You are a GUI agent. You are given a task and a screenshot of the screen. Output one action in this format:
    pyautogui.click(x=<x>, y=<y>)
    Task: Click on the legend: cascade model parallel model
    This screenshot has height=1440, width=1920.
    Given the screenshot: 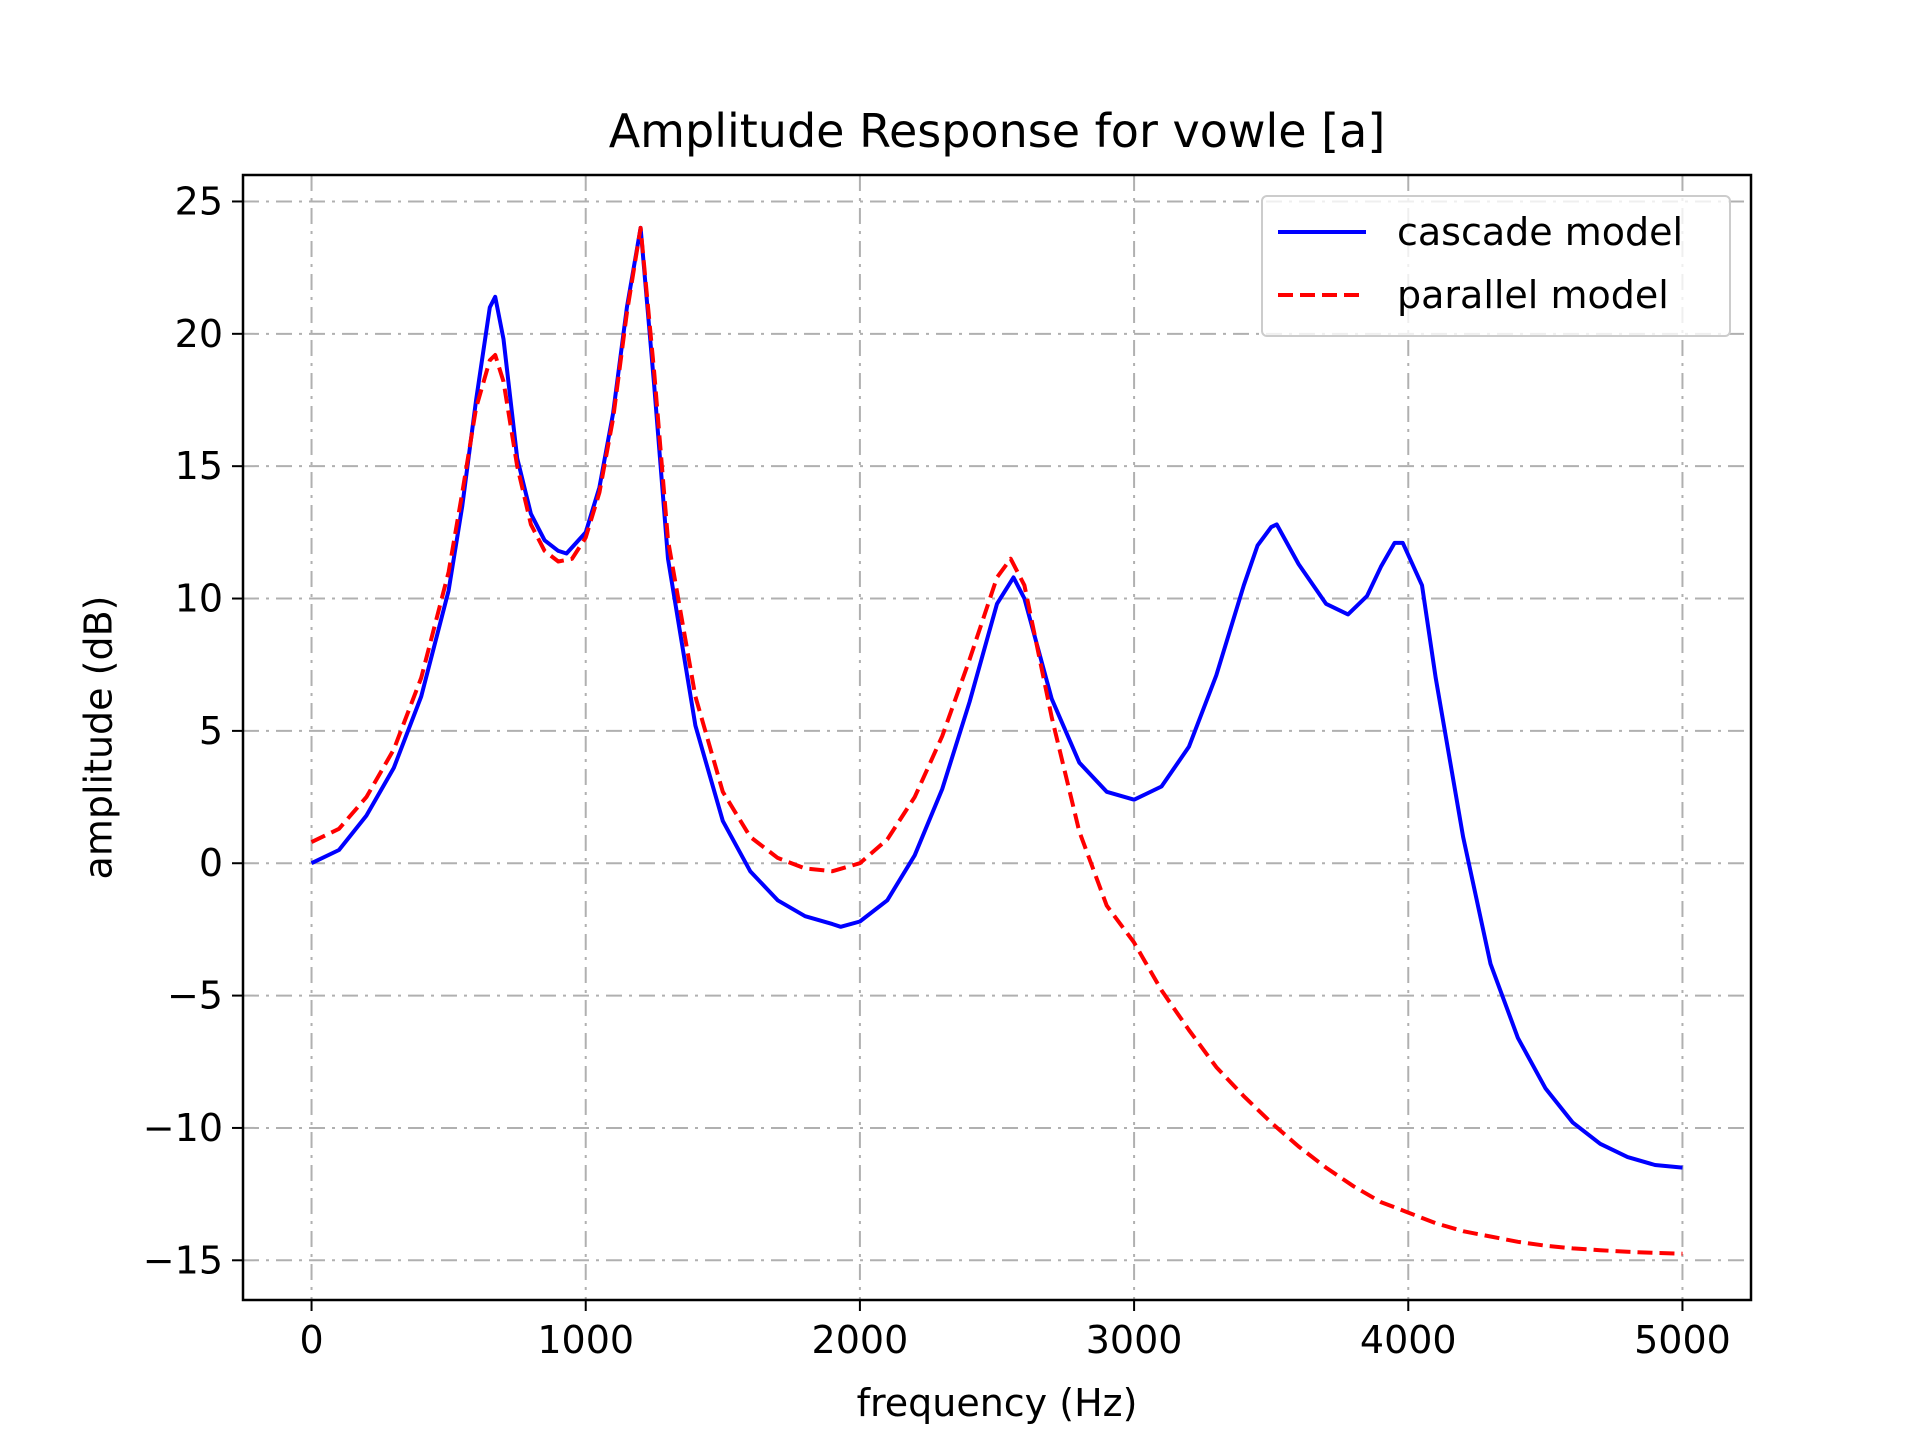 What is the action you would take?
    pyautogui.click(x=1496, y=266)
    